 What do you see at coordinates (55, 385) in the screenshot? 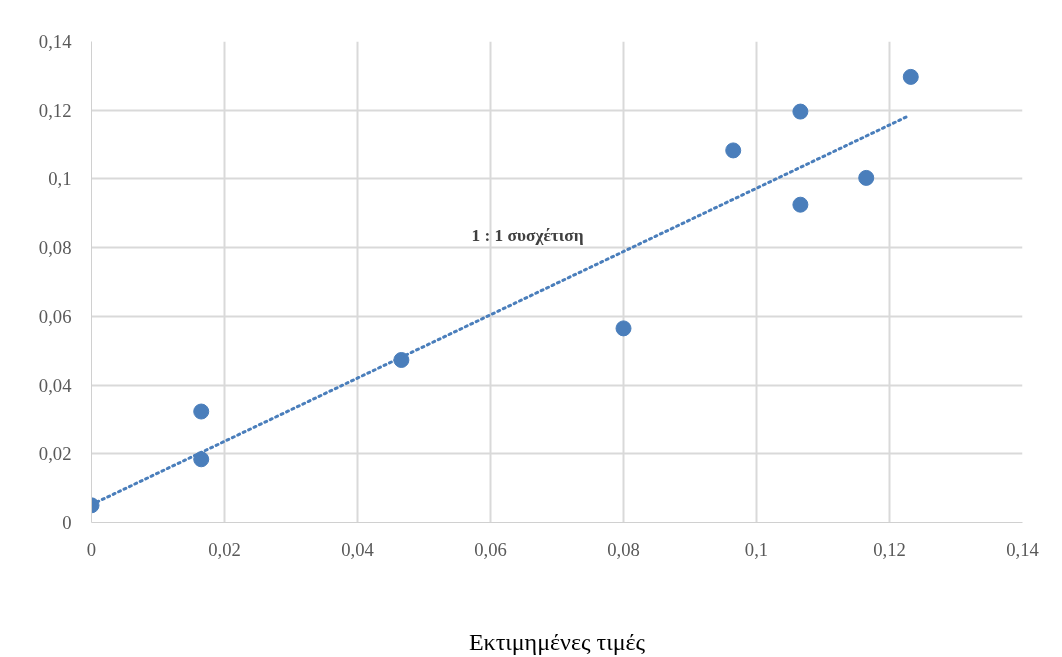
I see `y-tick-label: 0,04` at bounding box center [55, 385].